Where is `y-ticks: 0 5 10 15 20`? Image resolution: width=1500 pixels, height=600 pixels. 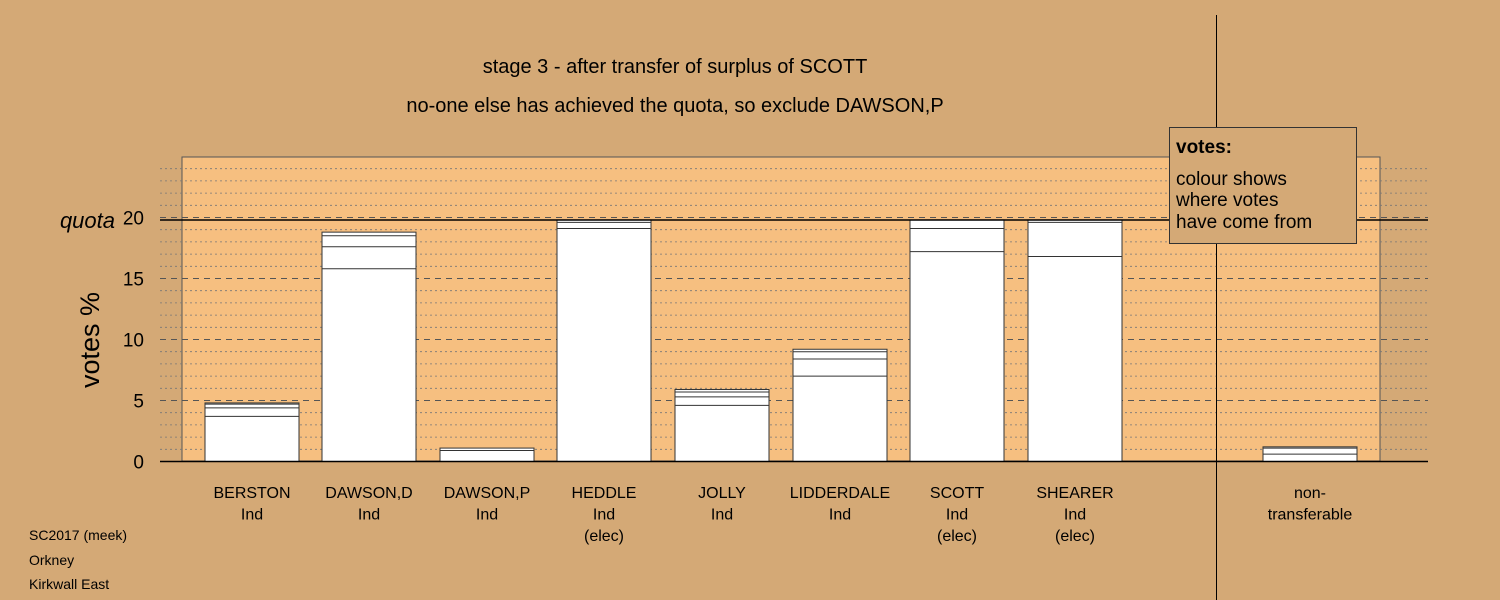 y-ticks: 0 5 10 15 20 is located at coordinates (133, 341).